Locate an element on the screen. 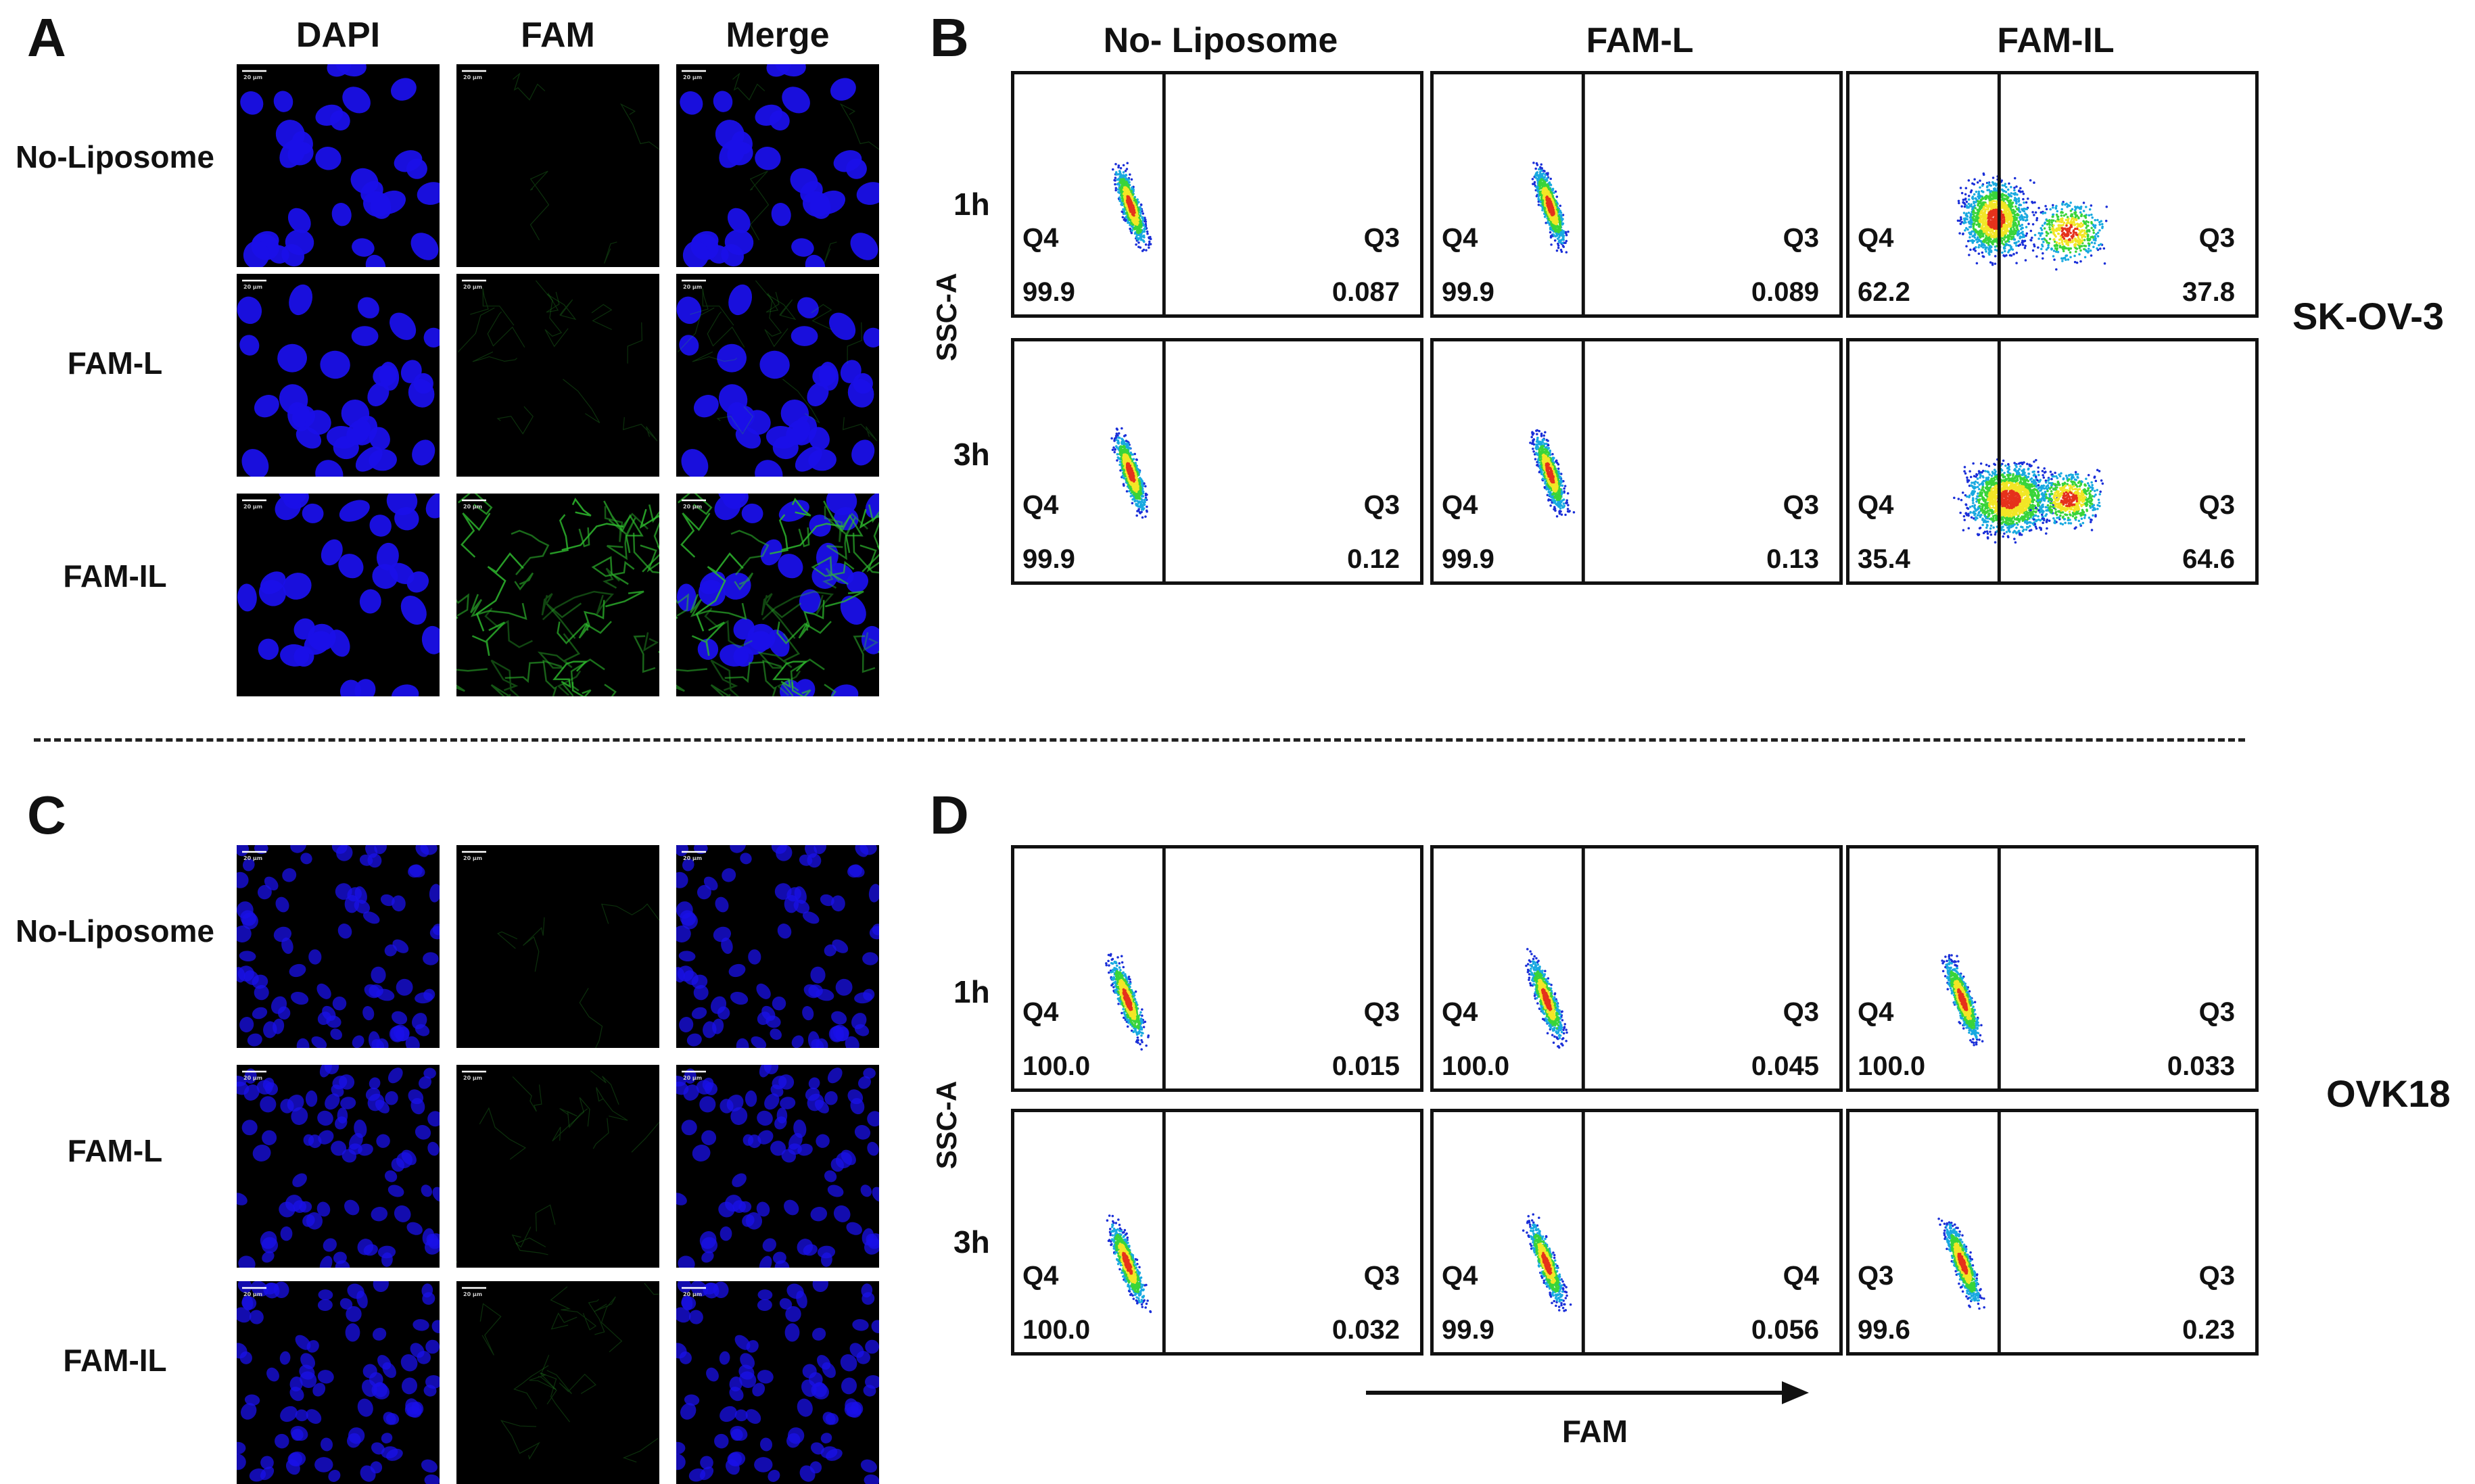 The image size is (2475, 1484). quadrant-right-value: 0.056 is located at coordinates (1785, 1330).